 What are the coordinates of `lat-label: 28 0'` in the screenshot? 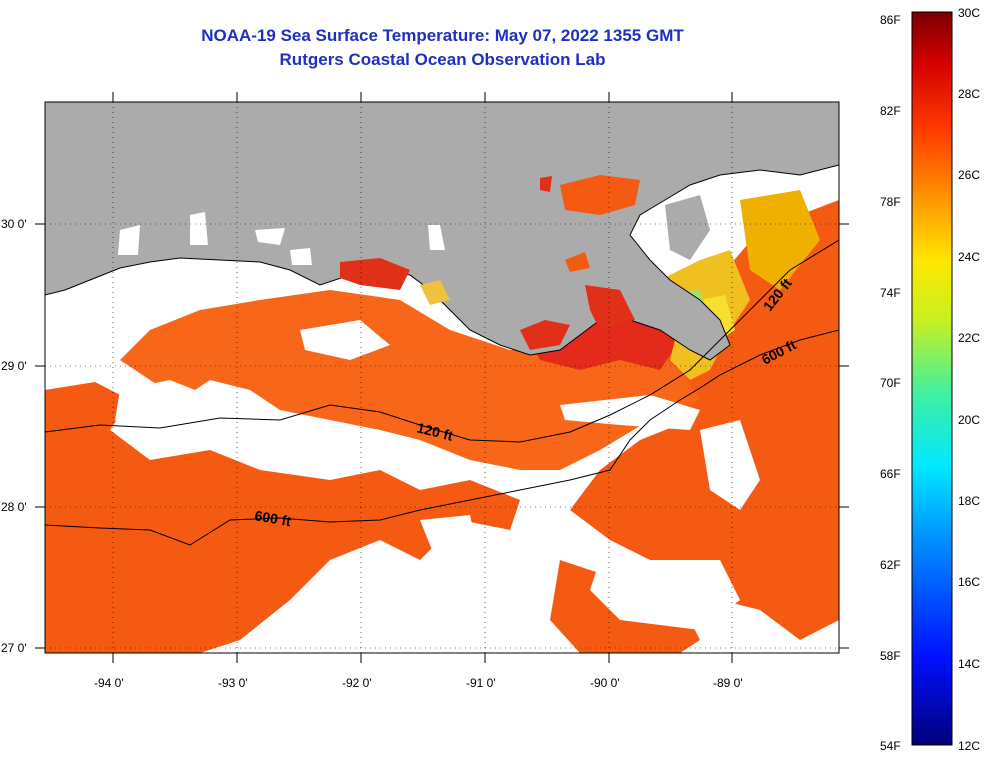 It's located at (14, 507).